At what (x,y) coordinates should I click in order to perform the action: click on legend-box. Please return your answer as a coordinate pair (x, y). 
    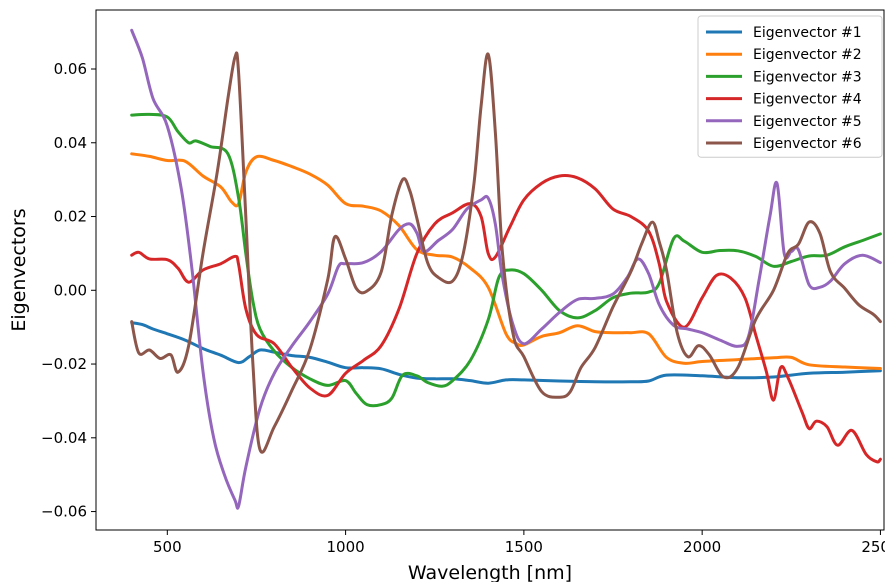
    Looking at the image, I should click on (790, 86).